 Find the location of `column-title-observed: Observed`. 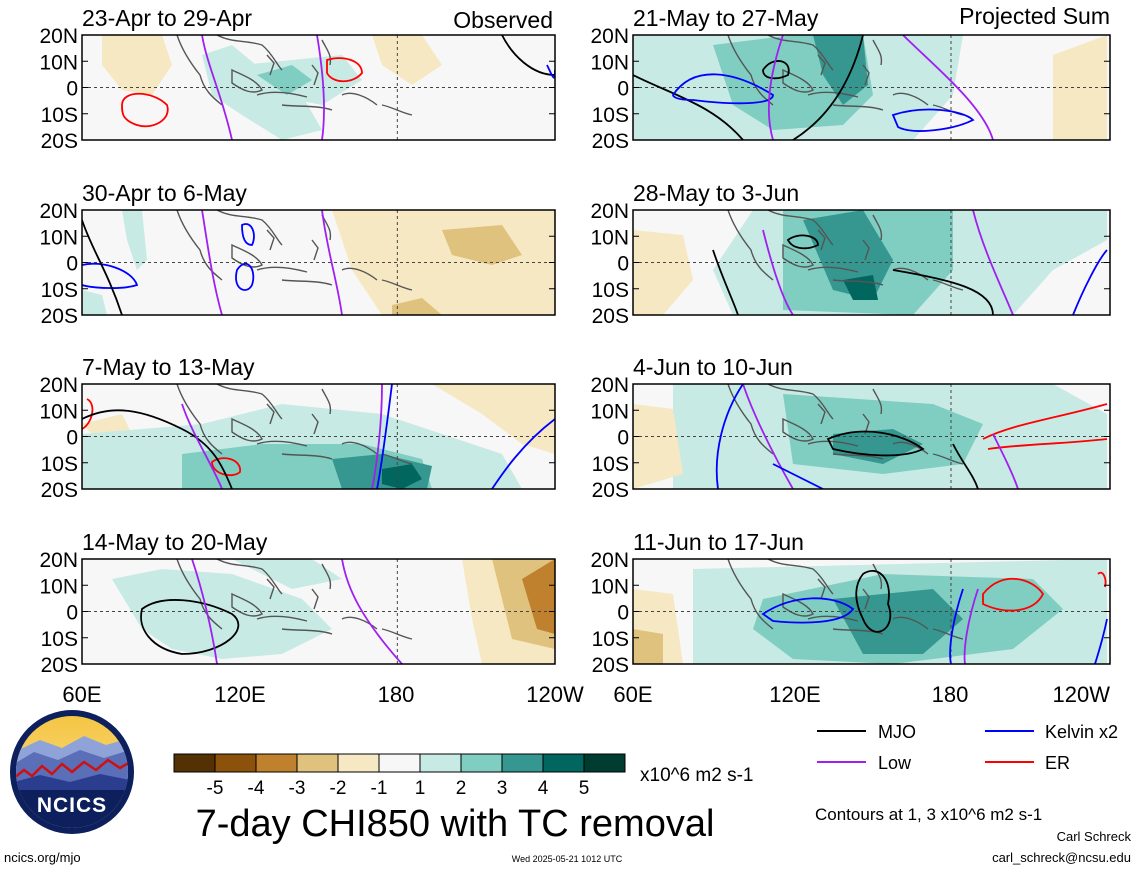

column-title-observed: Observed is located at coordinates (503, 20).